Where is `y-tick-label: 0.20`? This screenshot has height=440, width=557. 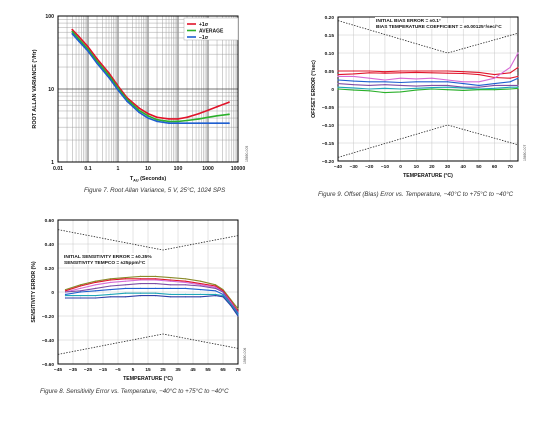 y-tick-label: 0.20 is located at coordinates (50, 269).